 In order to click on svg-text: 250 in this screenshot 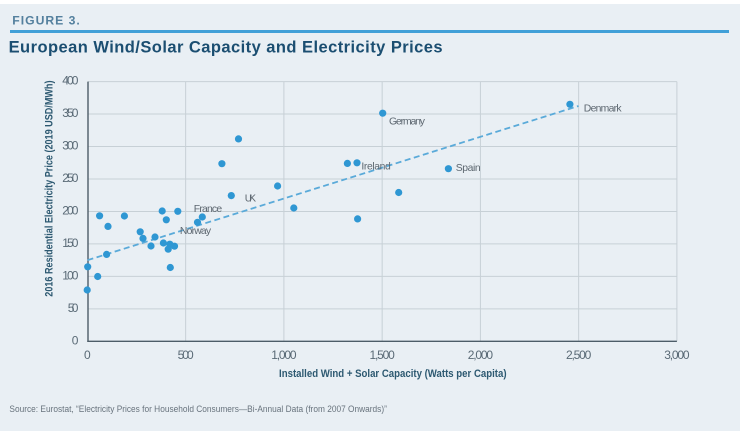, I will do `click(70, 178)`.